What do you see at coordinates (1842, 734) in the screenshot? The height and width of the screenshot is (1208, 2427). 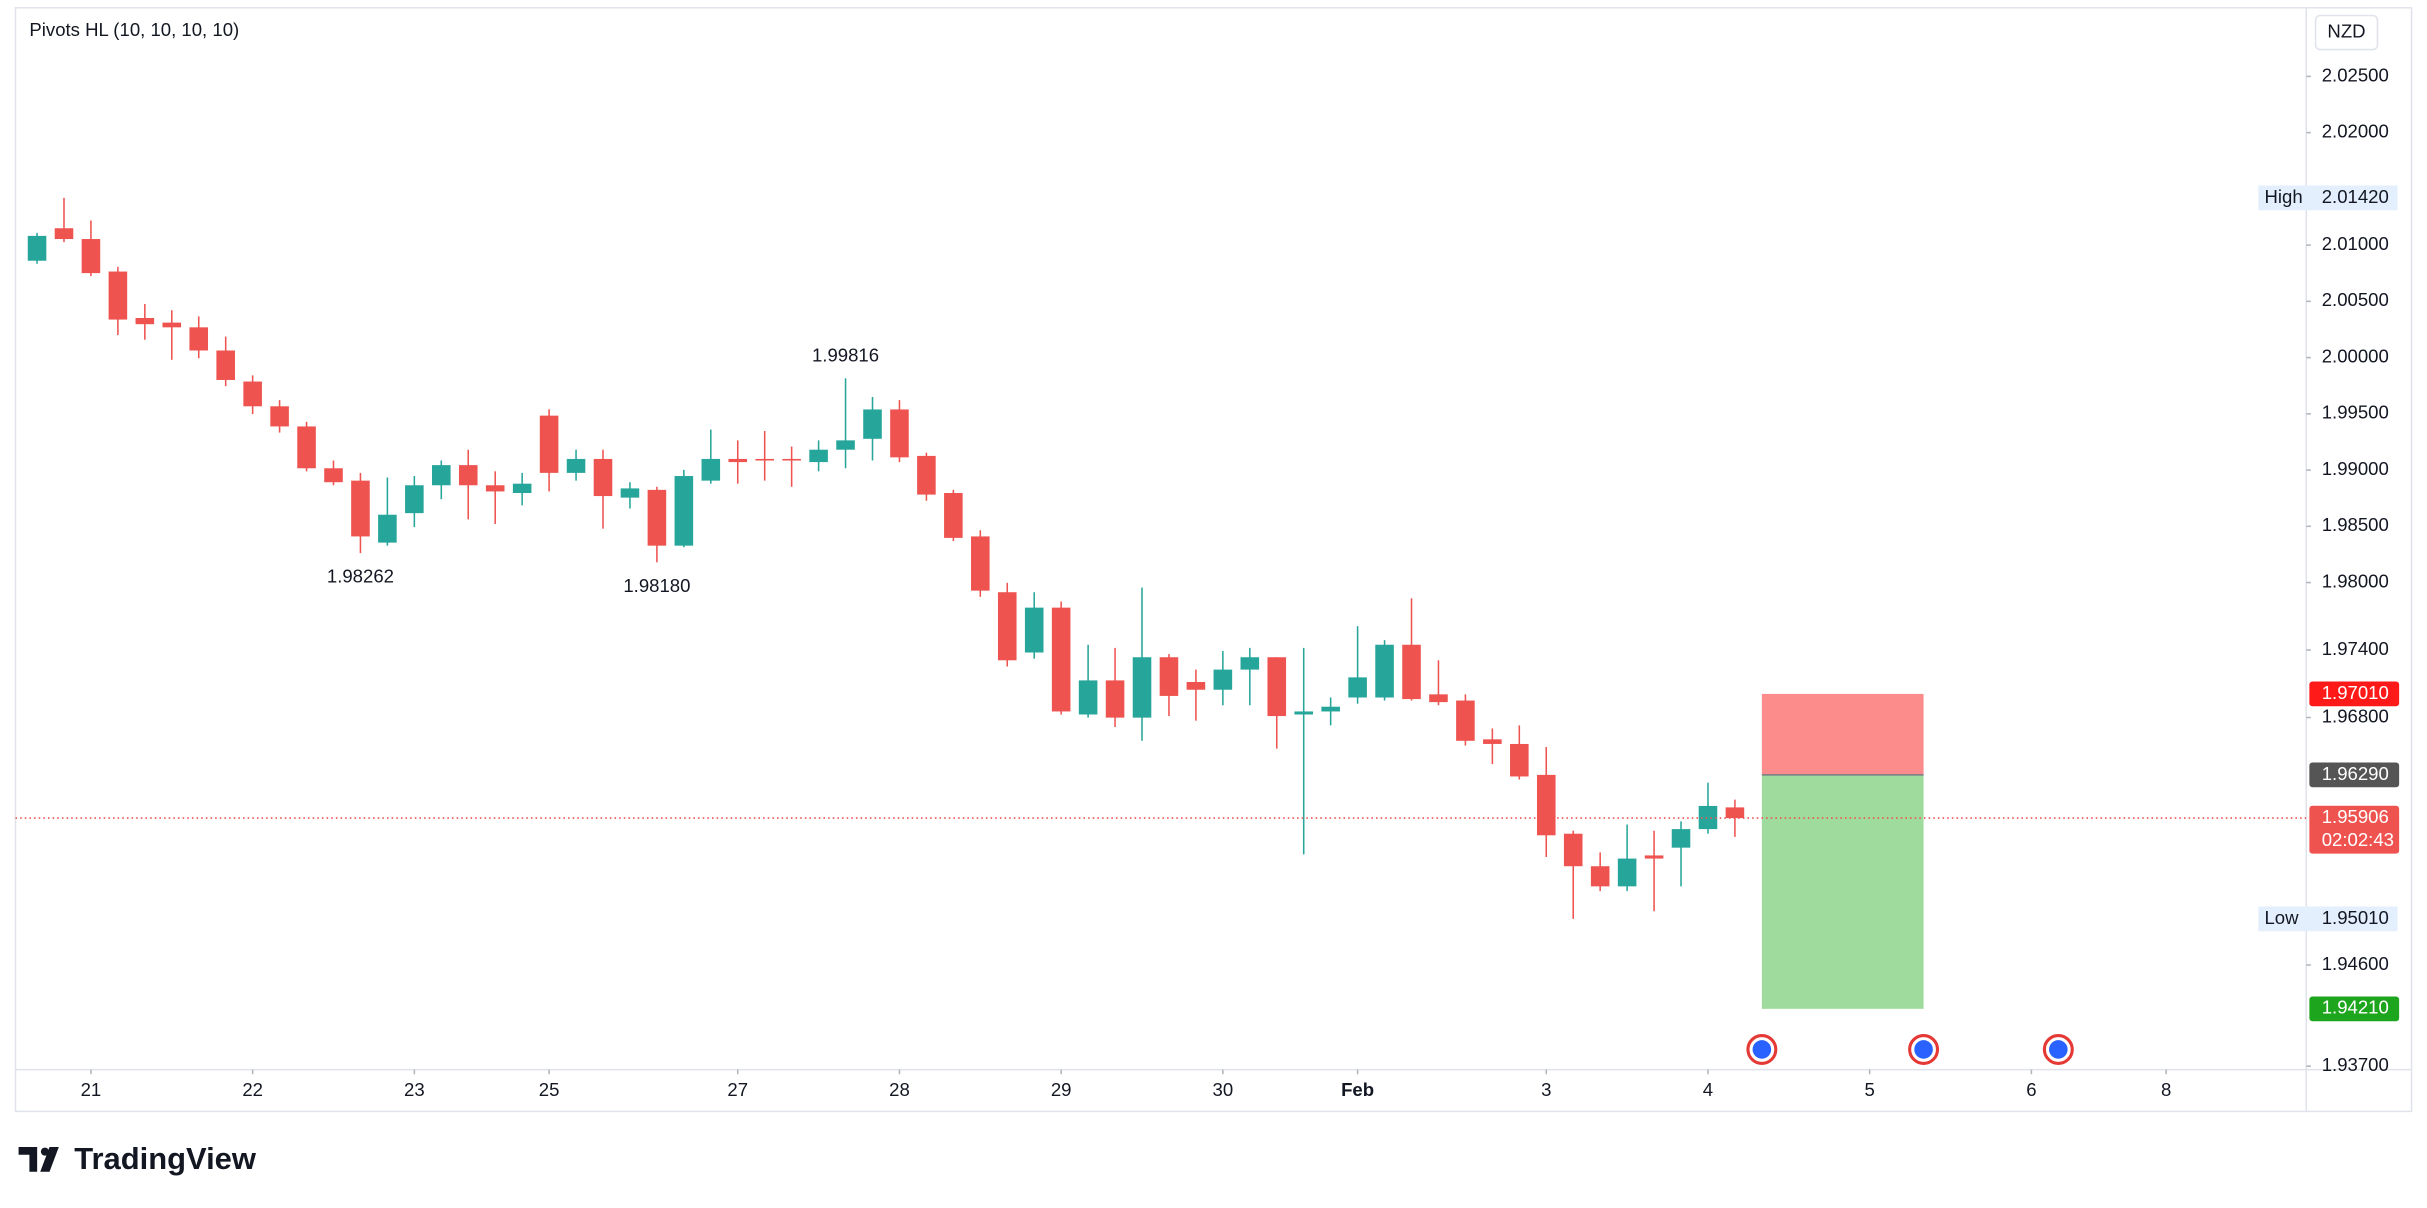 I see `stop-zone` at bounding box center [1842, 734].